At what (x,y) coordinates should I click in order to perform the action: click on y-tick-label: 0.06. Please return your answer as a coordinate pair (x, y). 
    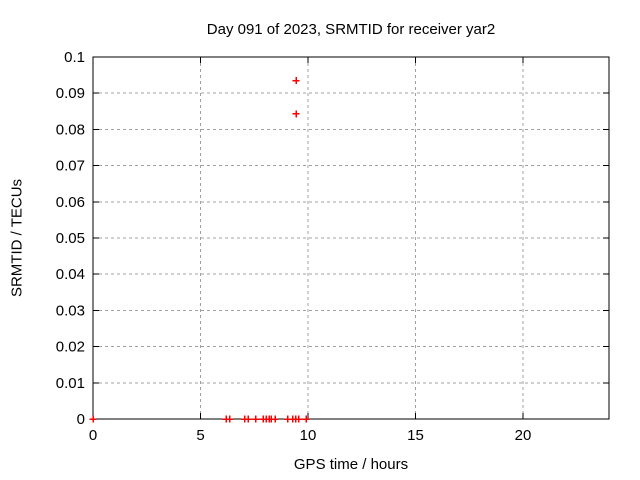
    Looking at the image, I should click on (70, 202).